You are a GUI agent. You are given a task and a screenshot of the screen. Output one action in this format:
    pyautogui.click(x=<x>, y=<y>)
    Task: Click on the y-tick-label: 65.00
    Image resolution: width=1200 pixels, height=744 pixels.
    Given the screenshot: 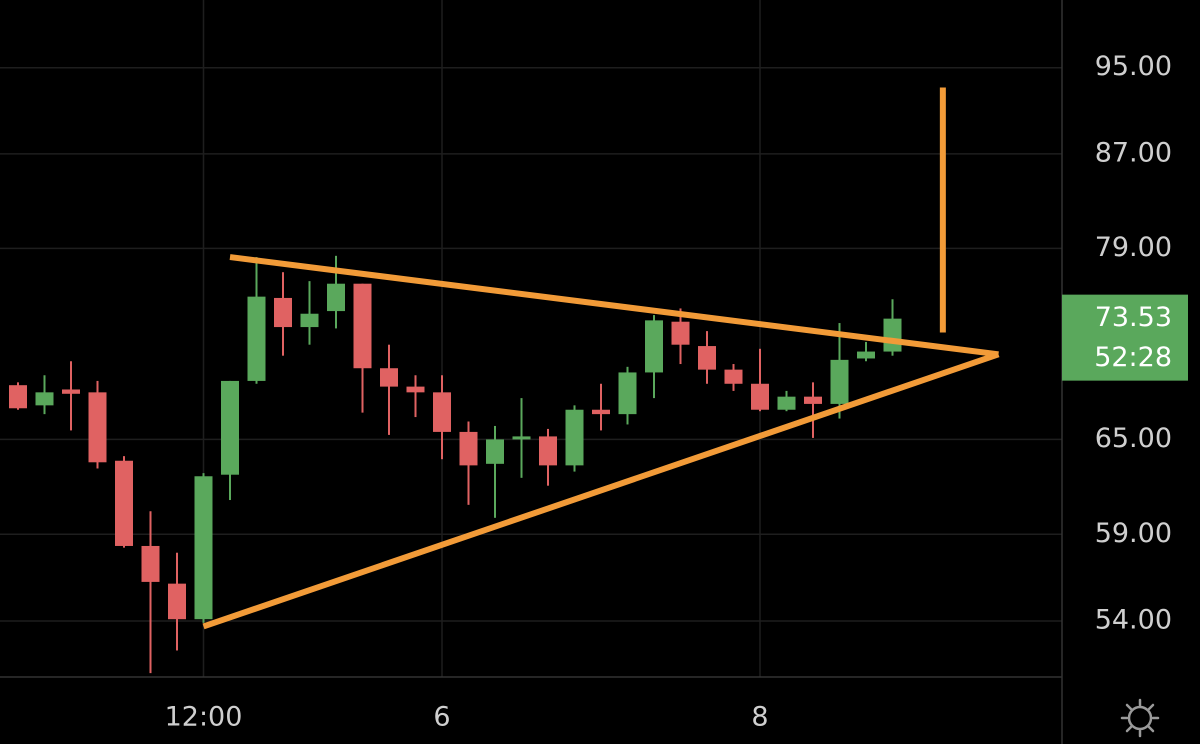 What is the action you would take?
    pyautogui.click(x=1133, y=438)
    